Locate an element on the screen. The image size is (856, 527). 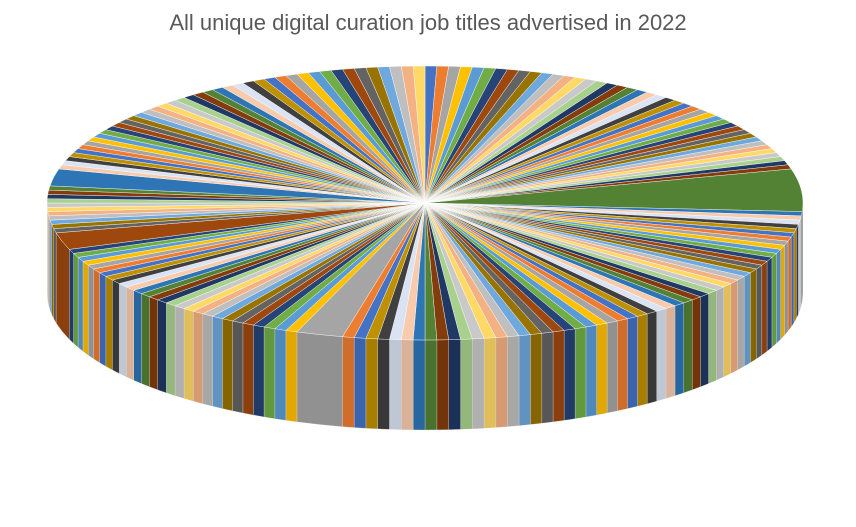
pie-slice is located at coordinates (419, 134).